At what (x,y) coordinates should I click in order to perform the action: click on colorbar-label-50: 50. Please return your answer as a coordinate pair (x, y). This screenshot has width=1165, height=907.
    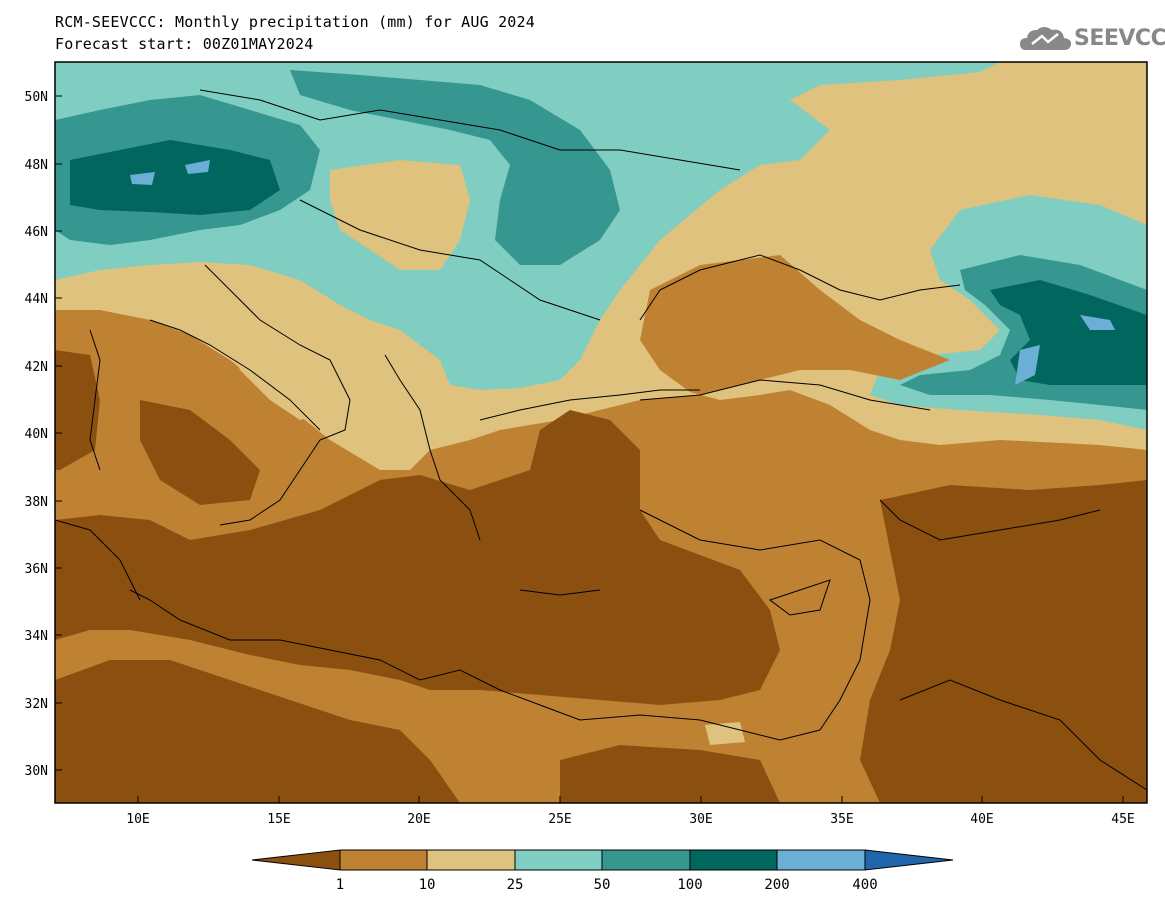
    Looking at the image, I should click on (602, 885).